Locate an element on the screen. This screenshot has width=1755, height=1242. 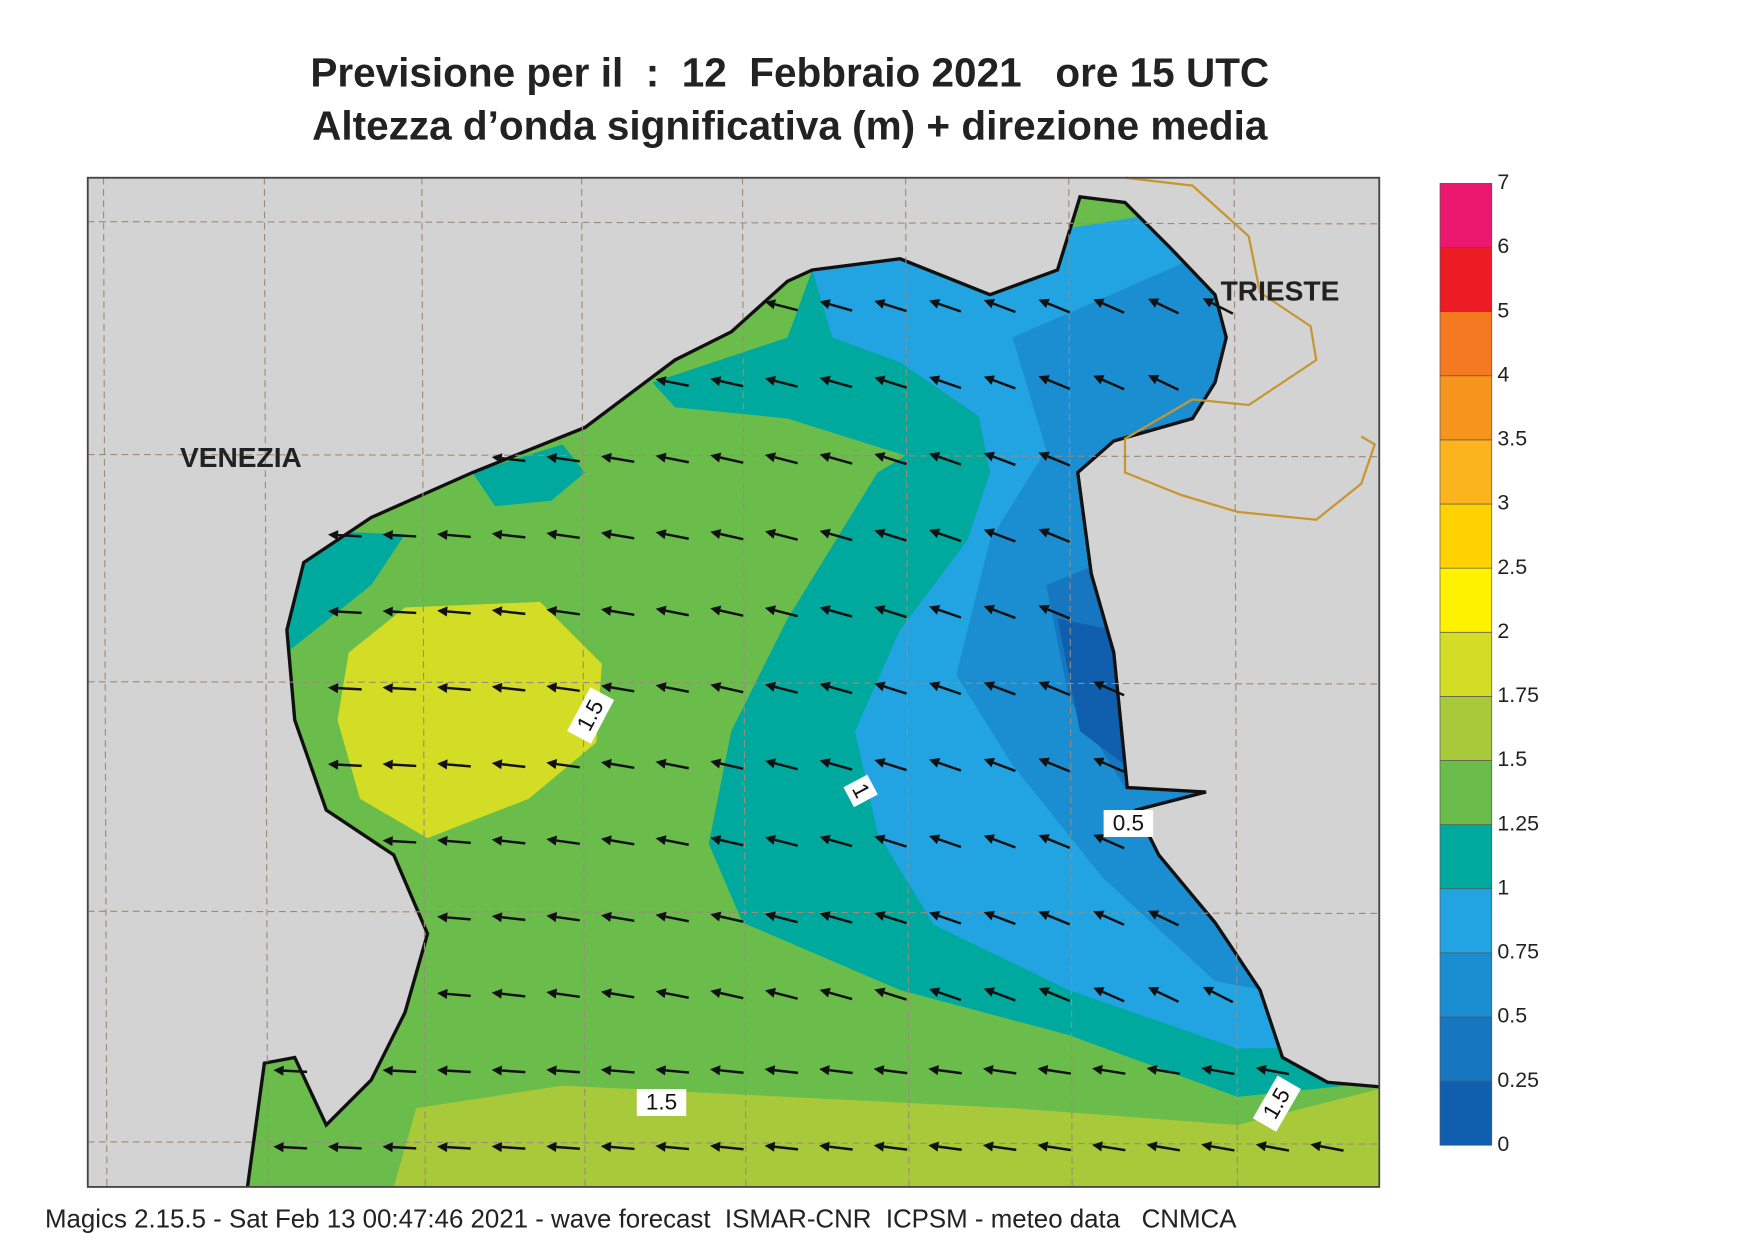
contour-label: 1.5 is located at coordinates (661, 1102).